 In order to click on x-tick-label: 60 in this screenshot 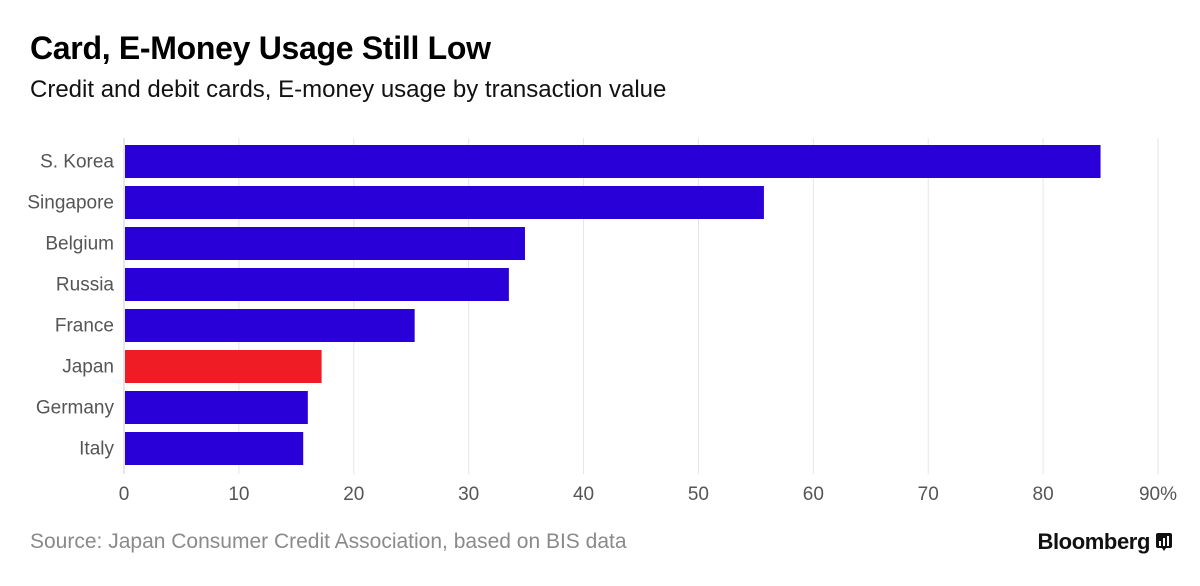, I will do `click(813, 494)`.